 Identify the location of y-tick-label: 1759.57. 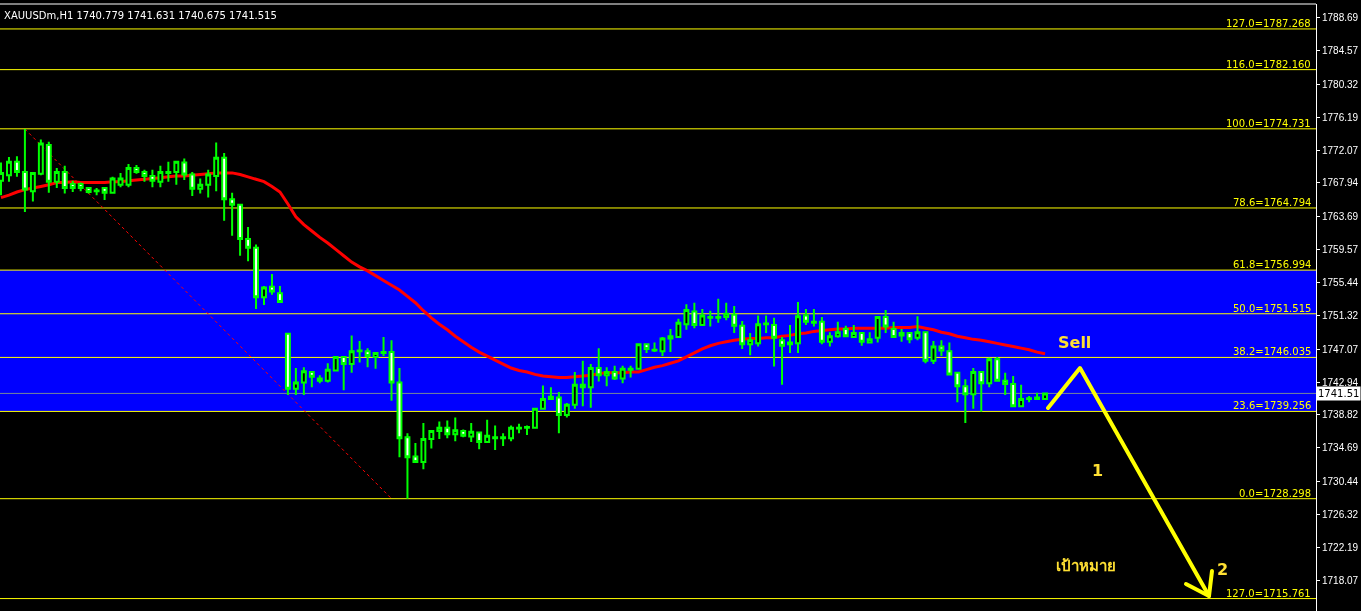
(1340, 250).